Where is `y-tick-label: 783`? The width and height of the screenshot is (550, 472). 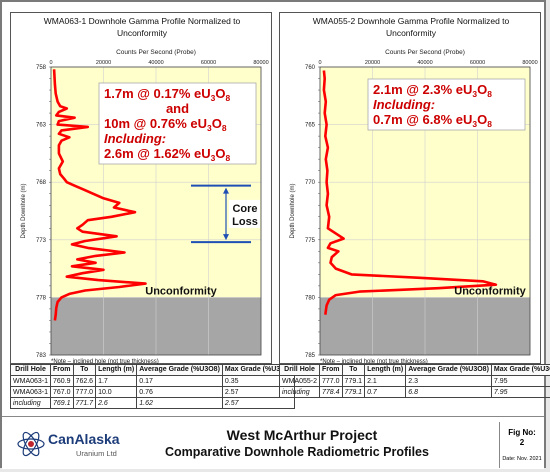 y-tick-label: 783 is located at coordinates (41, 356).